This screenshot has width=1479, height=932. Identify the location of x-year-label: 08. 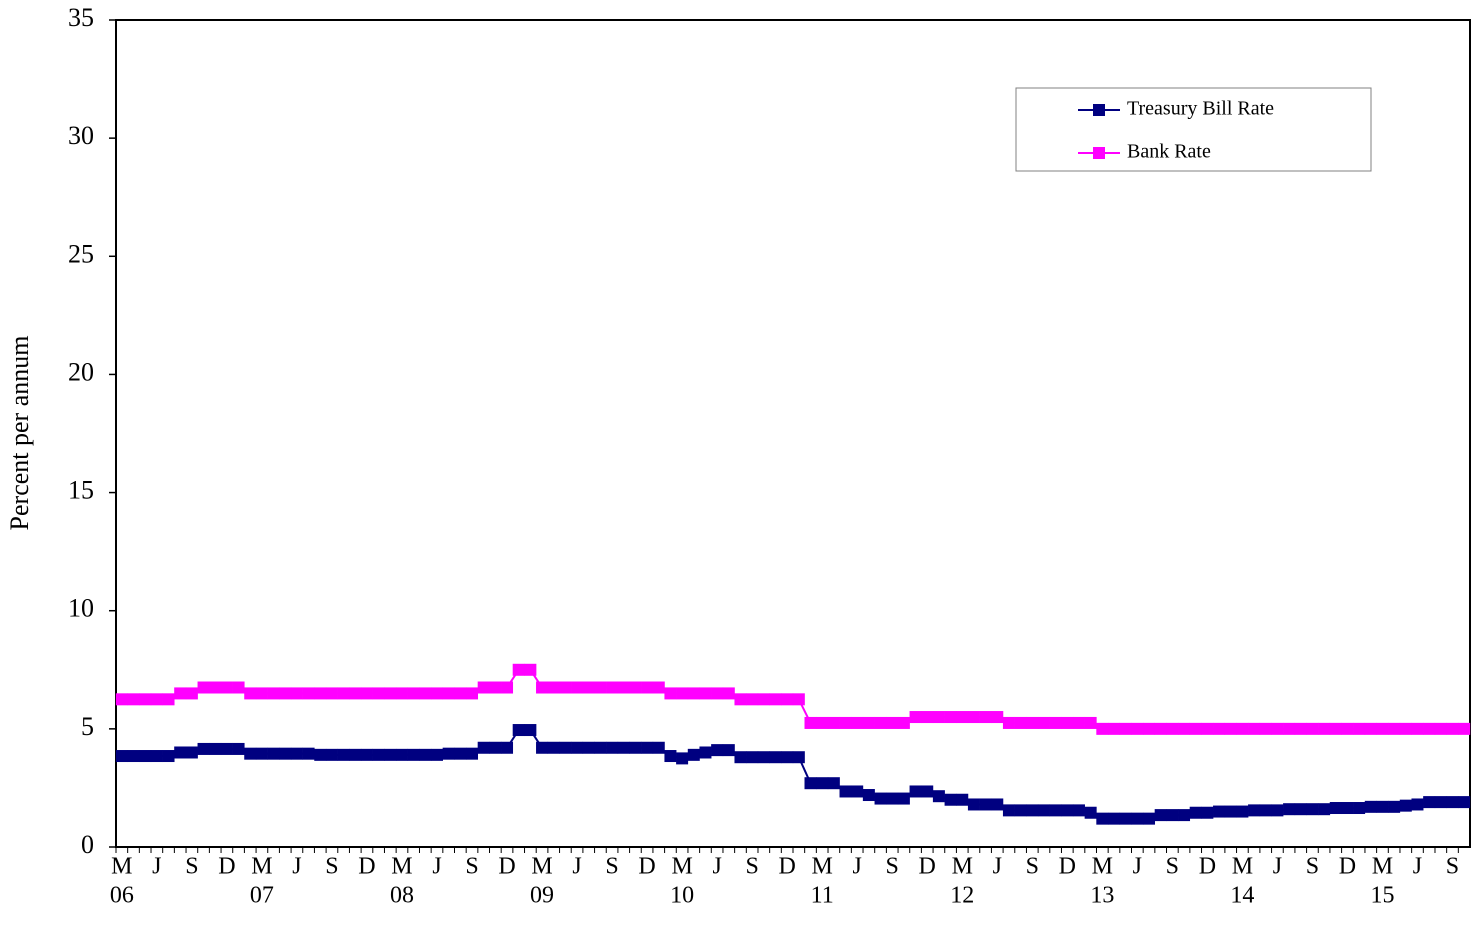
(402, 896).